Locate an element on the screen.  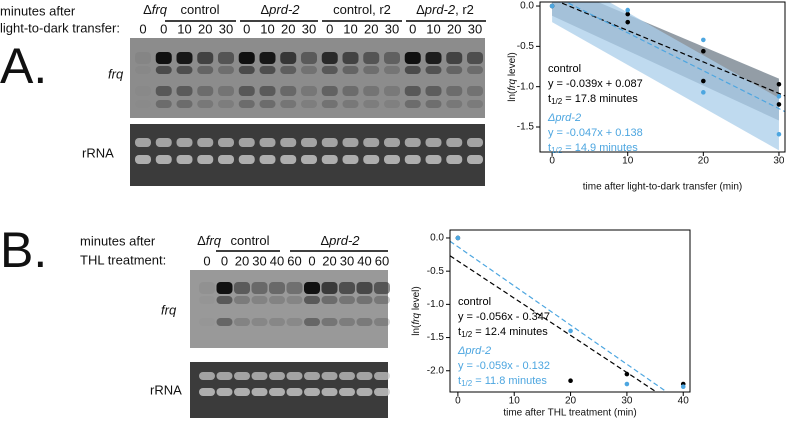
plot-frame is located at coordinates (662, 77).